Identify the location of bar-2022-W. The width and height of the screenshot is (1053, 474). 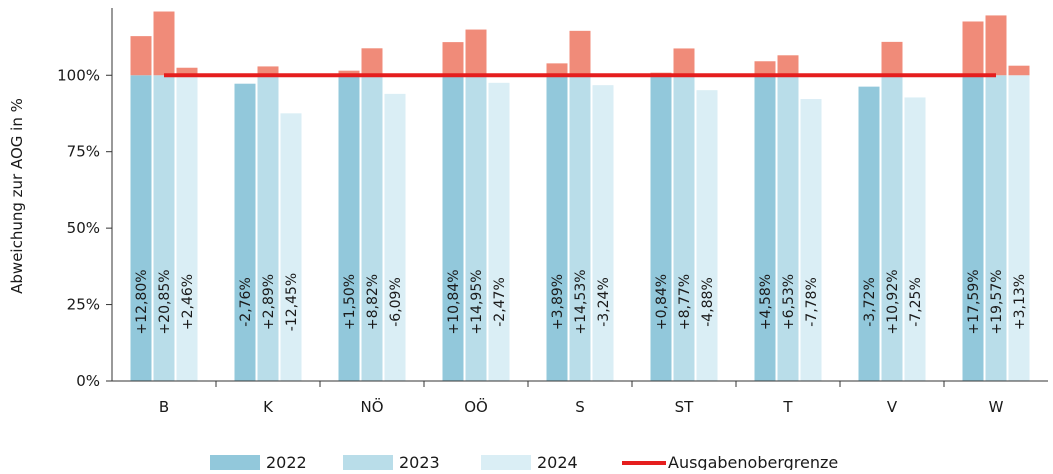
(973, 228).